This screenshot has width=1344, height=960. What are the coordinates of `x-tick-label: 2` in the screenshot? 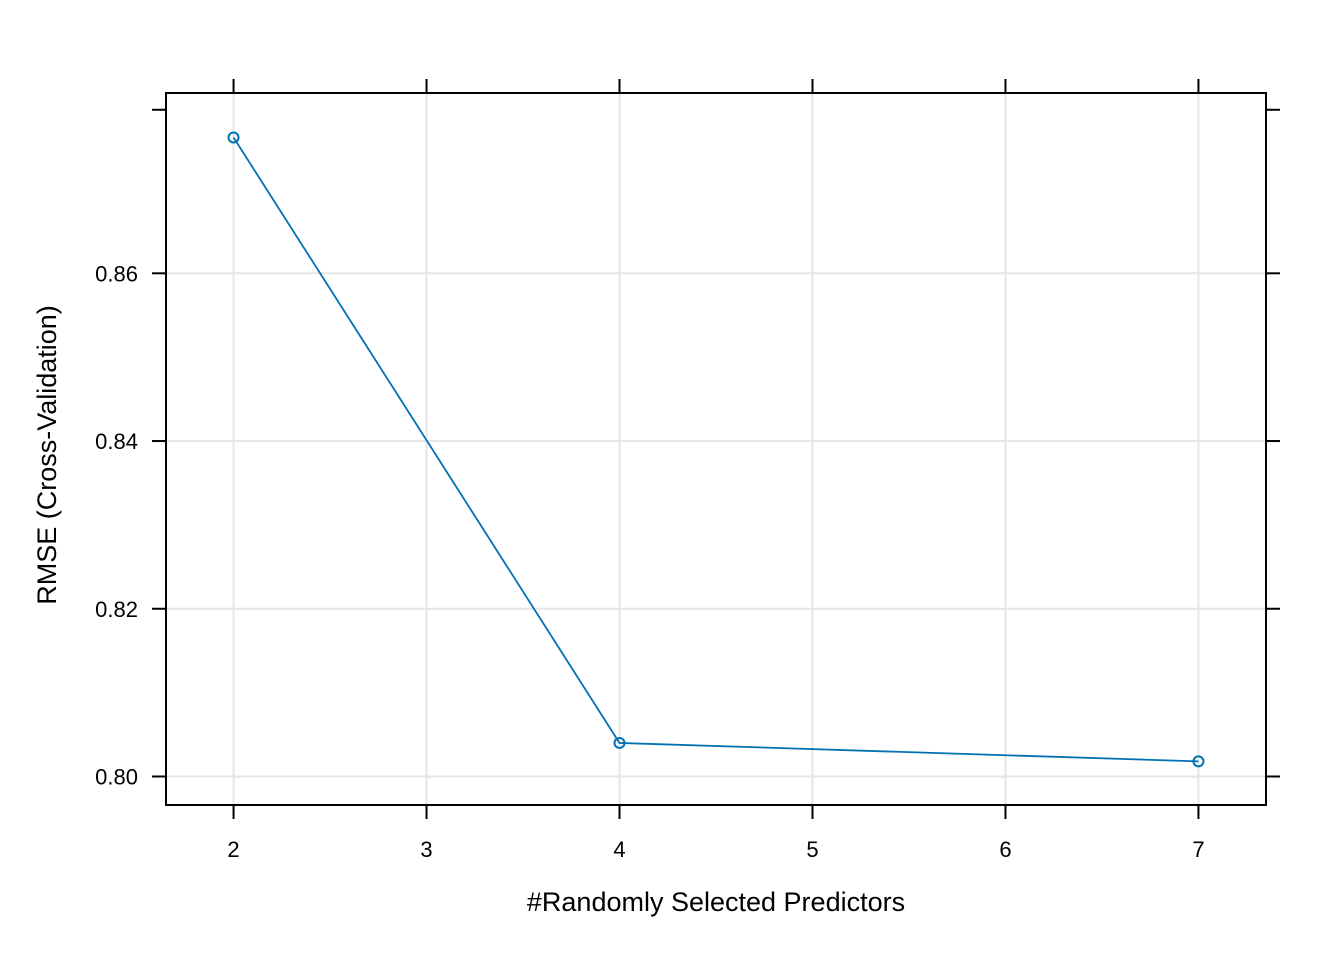 It's located at (233, 849).